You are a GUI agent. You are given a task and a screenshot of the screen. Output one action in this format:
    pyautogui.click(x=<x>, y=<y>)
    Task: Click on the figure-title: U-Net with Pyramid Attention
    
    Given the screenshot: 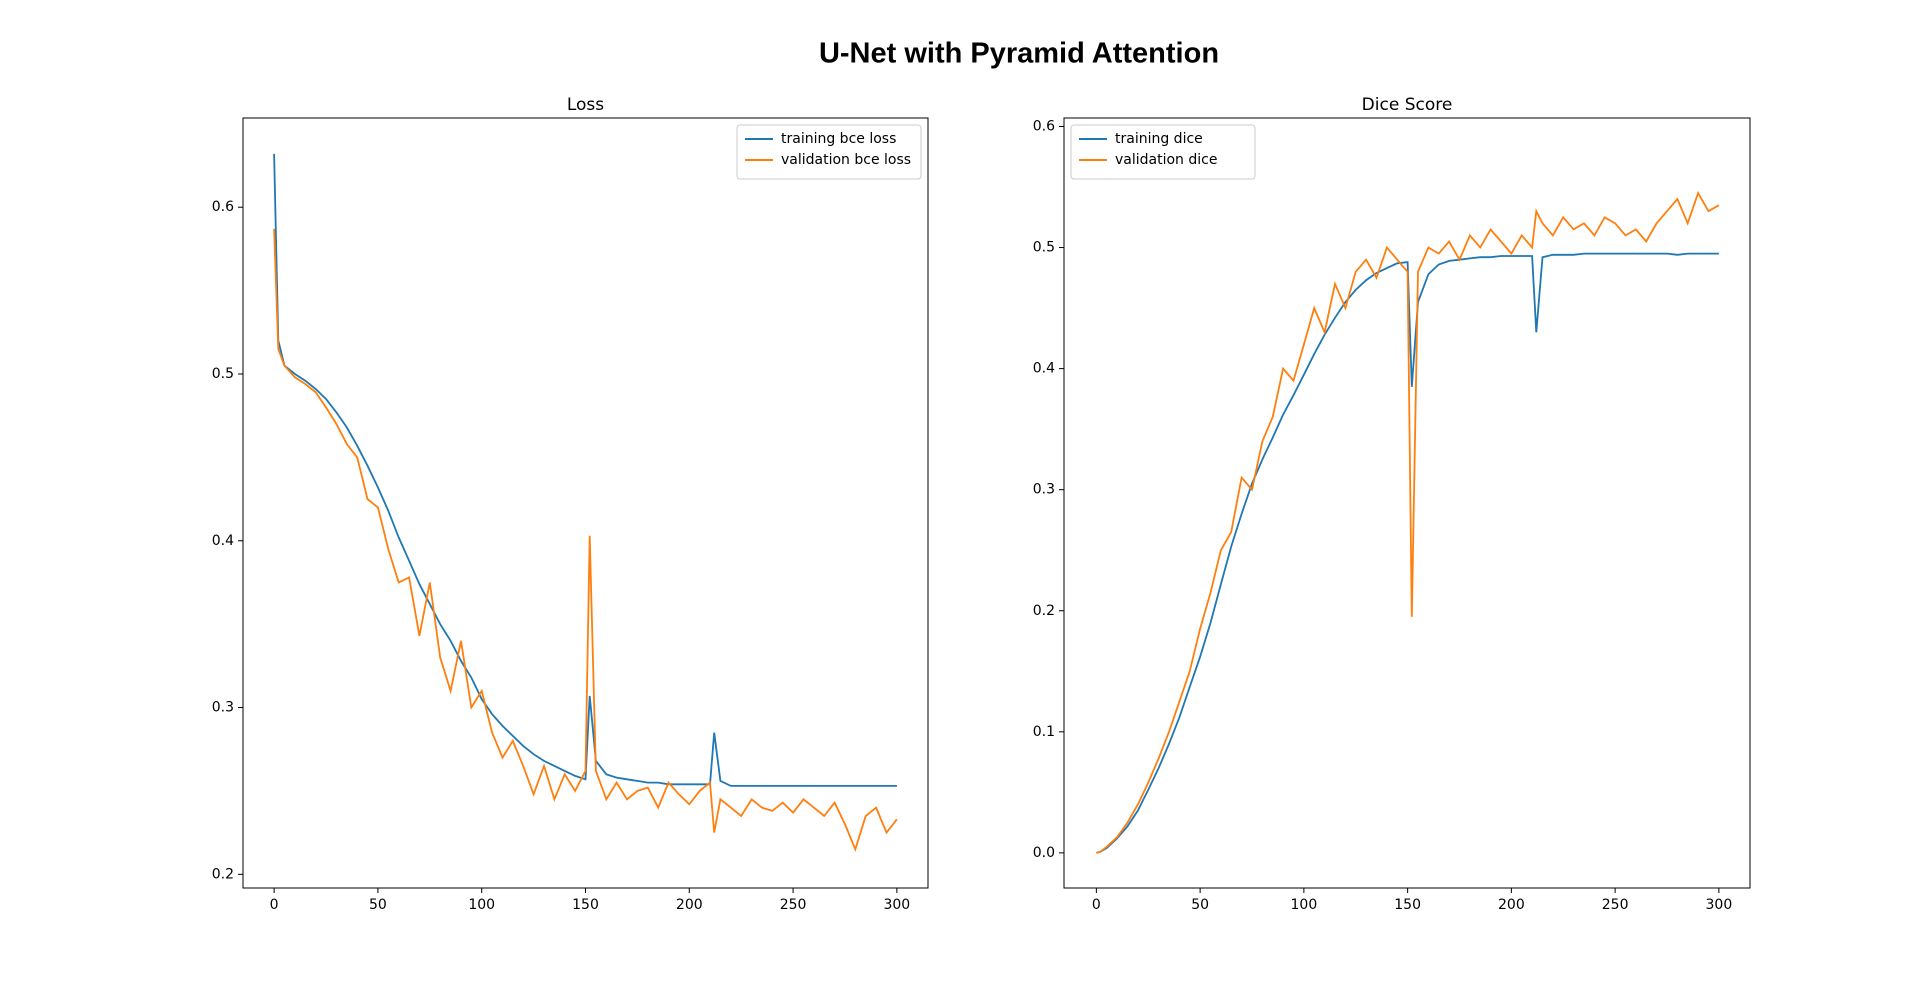 What is the action you would take?
    pyautogui.click(x=1019, y=54)
    